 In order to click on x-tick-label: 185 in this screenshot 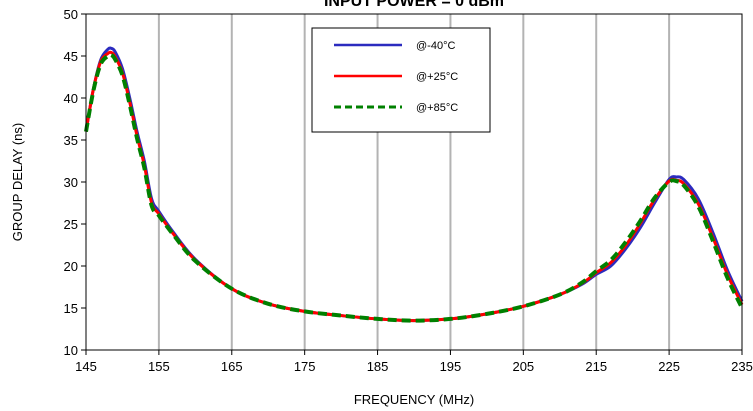, I will do `click(378, 366)`.